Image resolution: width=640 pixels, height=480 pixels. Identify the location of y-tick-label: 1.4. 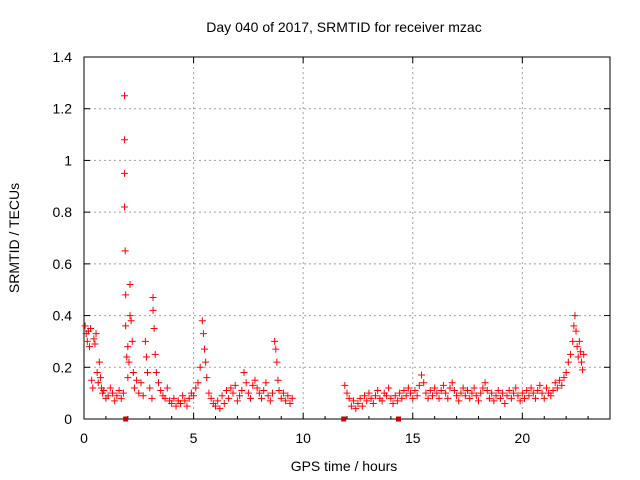
(63, 57).